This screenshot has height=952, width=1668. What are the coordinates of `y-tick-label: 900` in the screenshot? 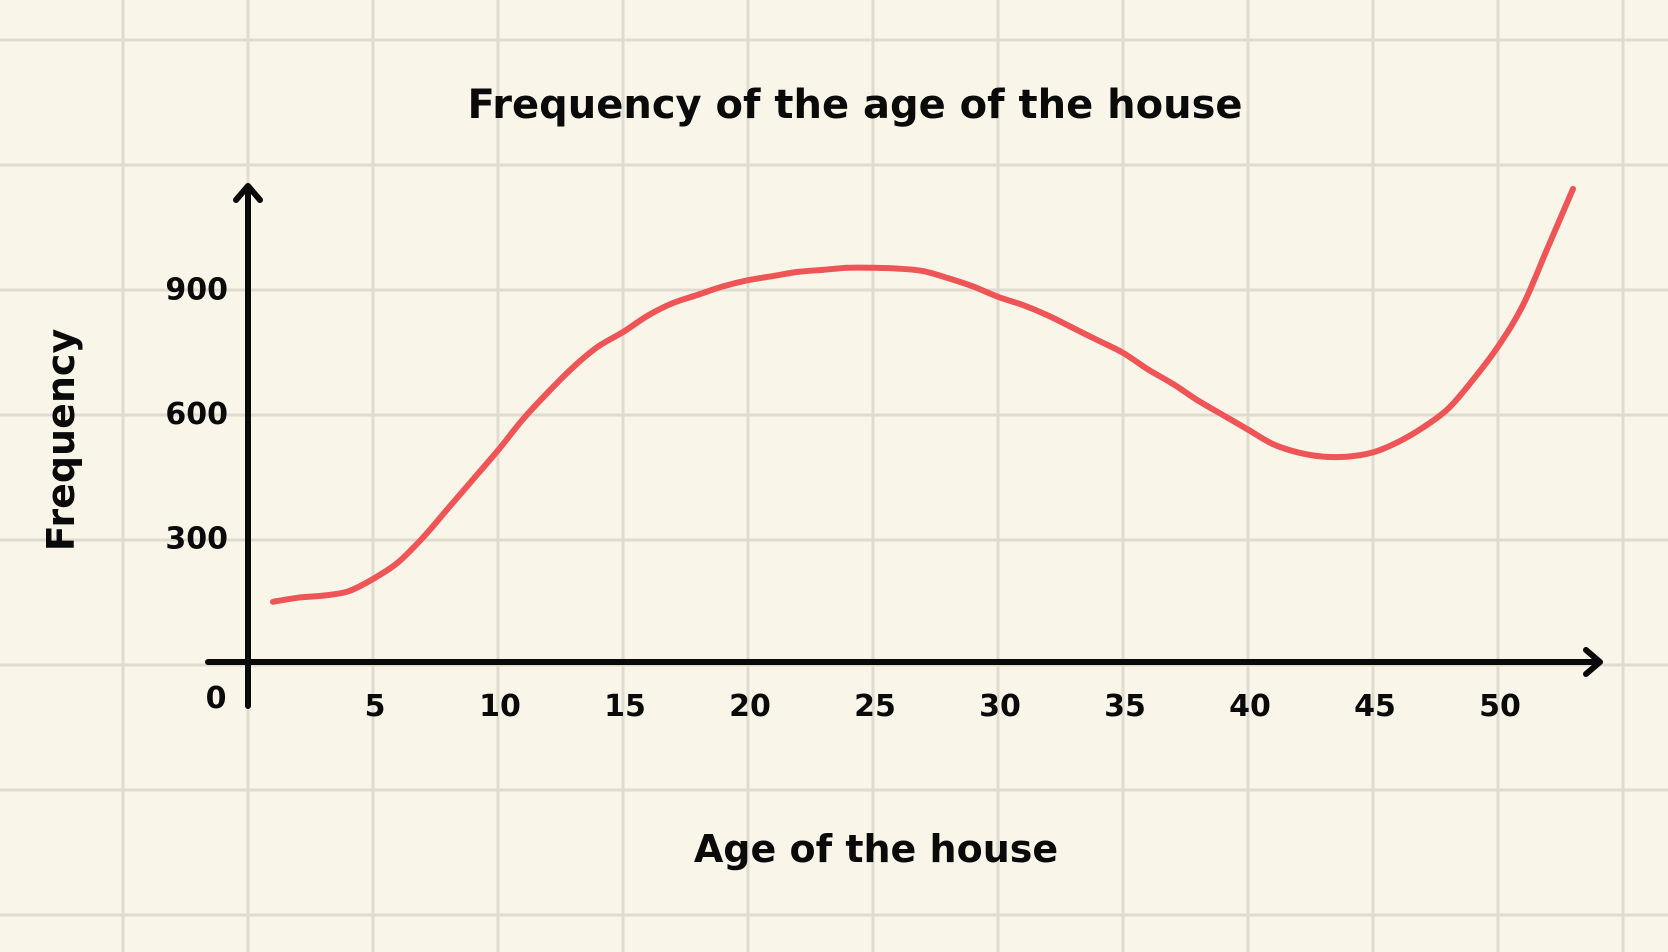 It's located at (196, 290).